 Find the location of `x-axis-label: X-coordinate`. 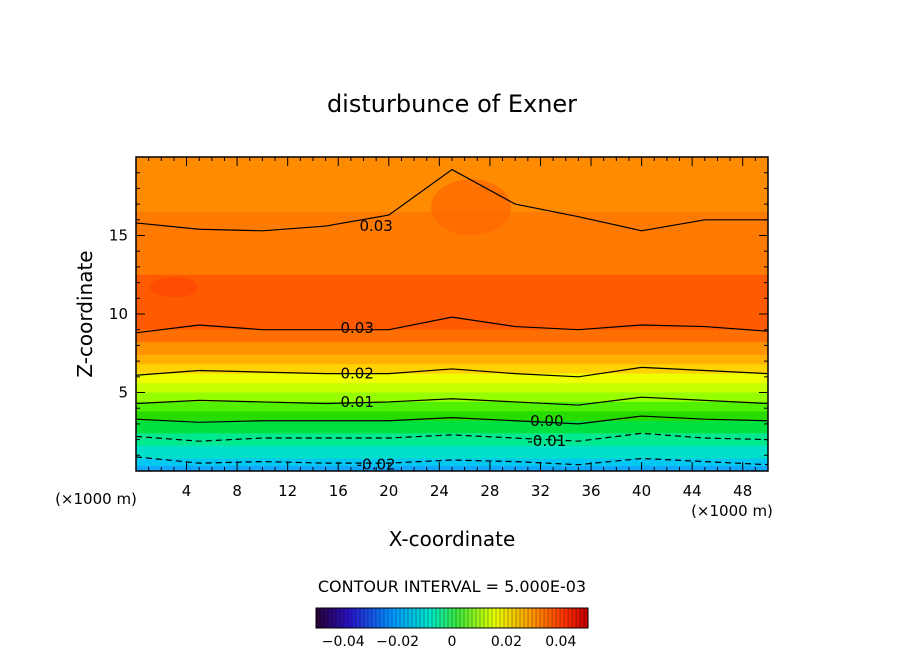

x-axis-label: X-coordinate is located at coordinates (452, 539).